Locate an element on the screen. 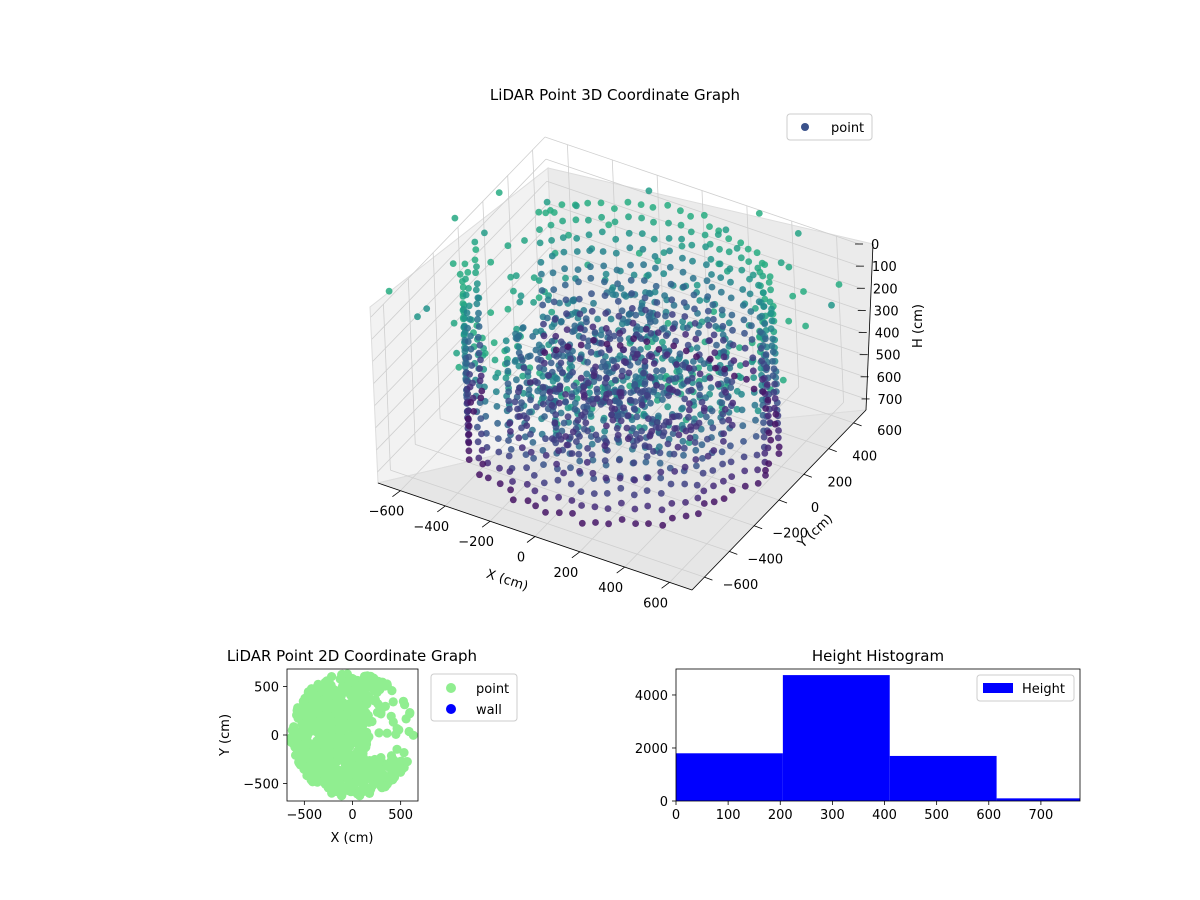  y-tick-label-3d: −600 is located at coordinates (741, 585).